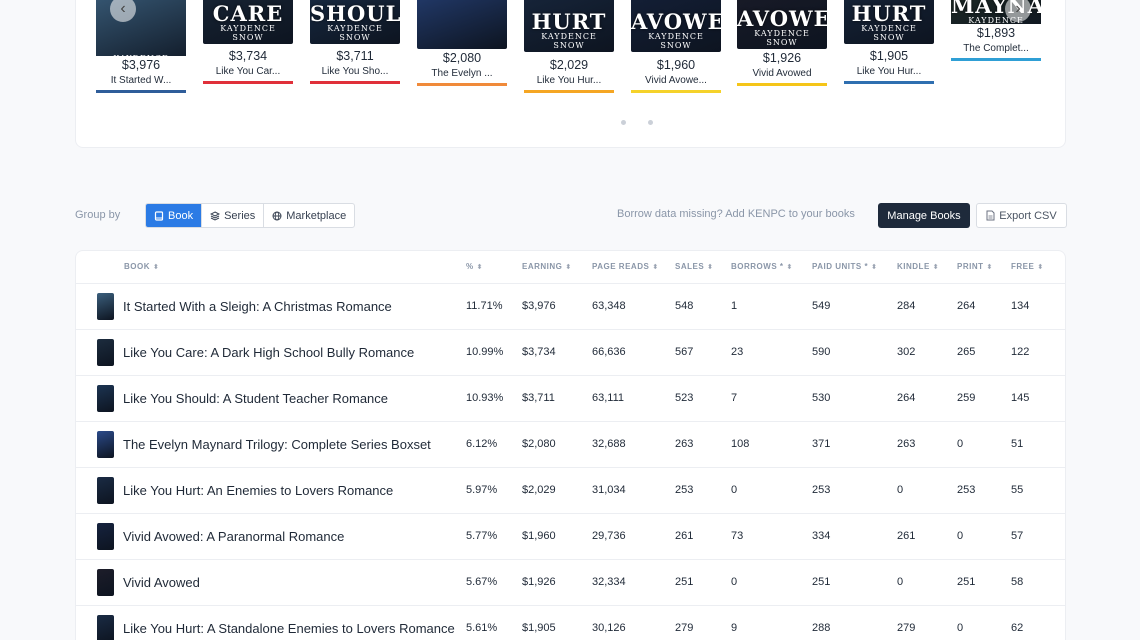  I want to click on column-header-free: FREE ⬍, so click(1038, 267).